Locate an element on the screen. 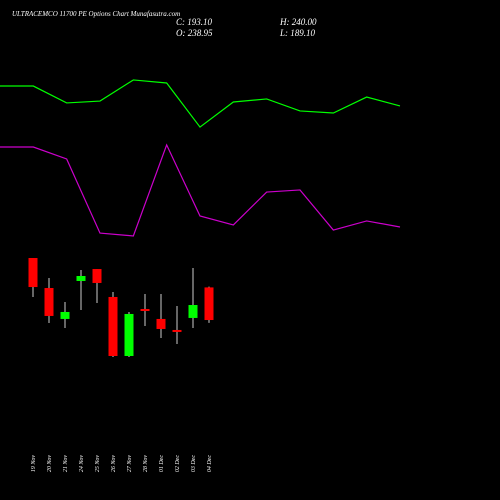 The width and height of the screenshot is (500, 500). x-tick-label: 27 Nov is located at coordinates (130, 464).